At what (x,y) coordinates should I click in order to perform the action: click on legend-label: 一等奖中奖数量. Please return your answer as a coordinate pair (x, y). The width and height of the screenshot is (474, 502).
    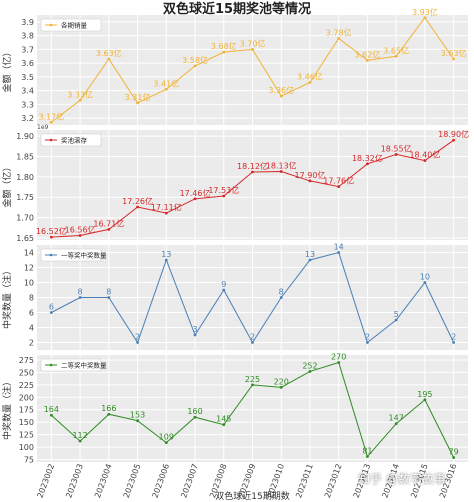
    Looking at the image, I should click on (84, 255).